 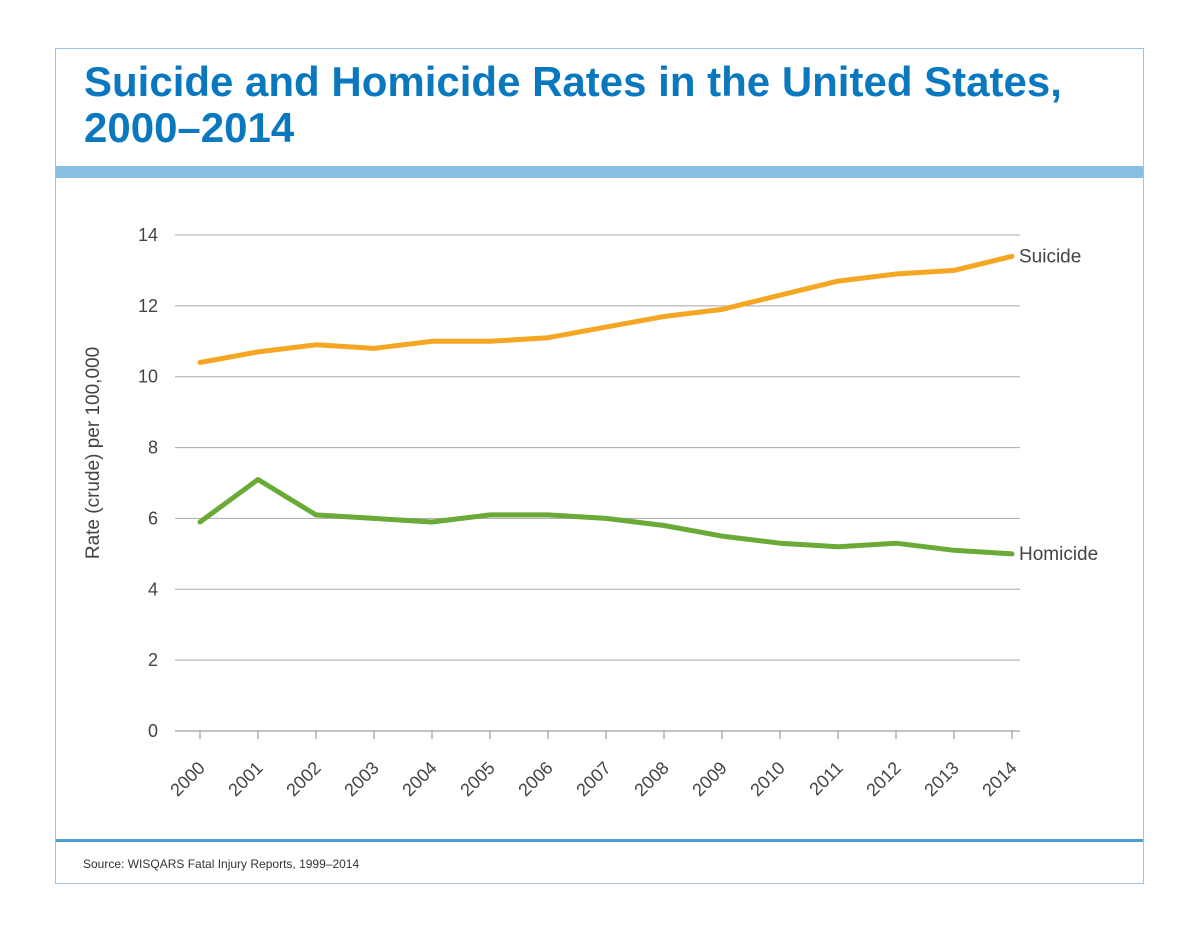 What do you see at coordinates (883, 779) in the screenshot?
I see `x-tick-label: 2012` at bounding box center [883, 779].